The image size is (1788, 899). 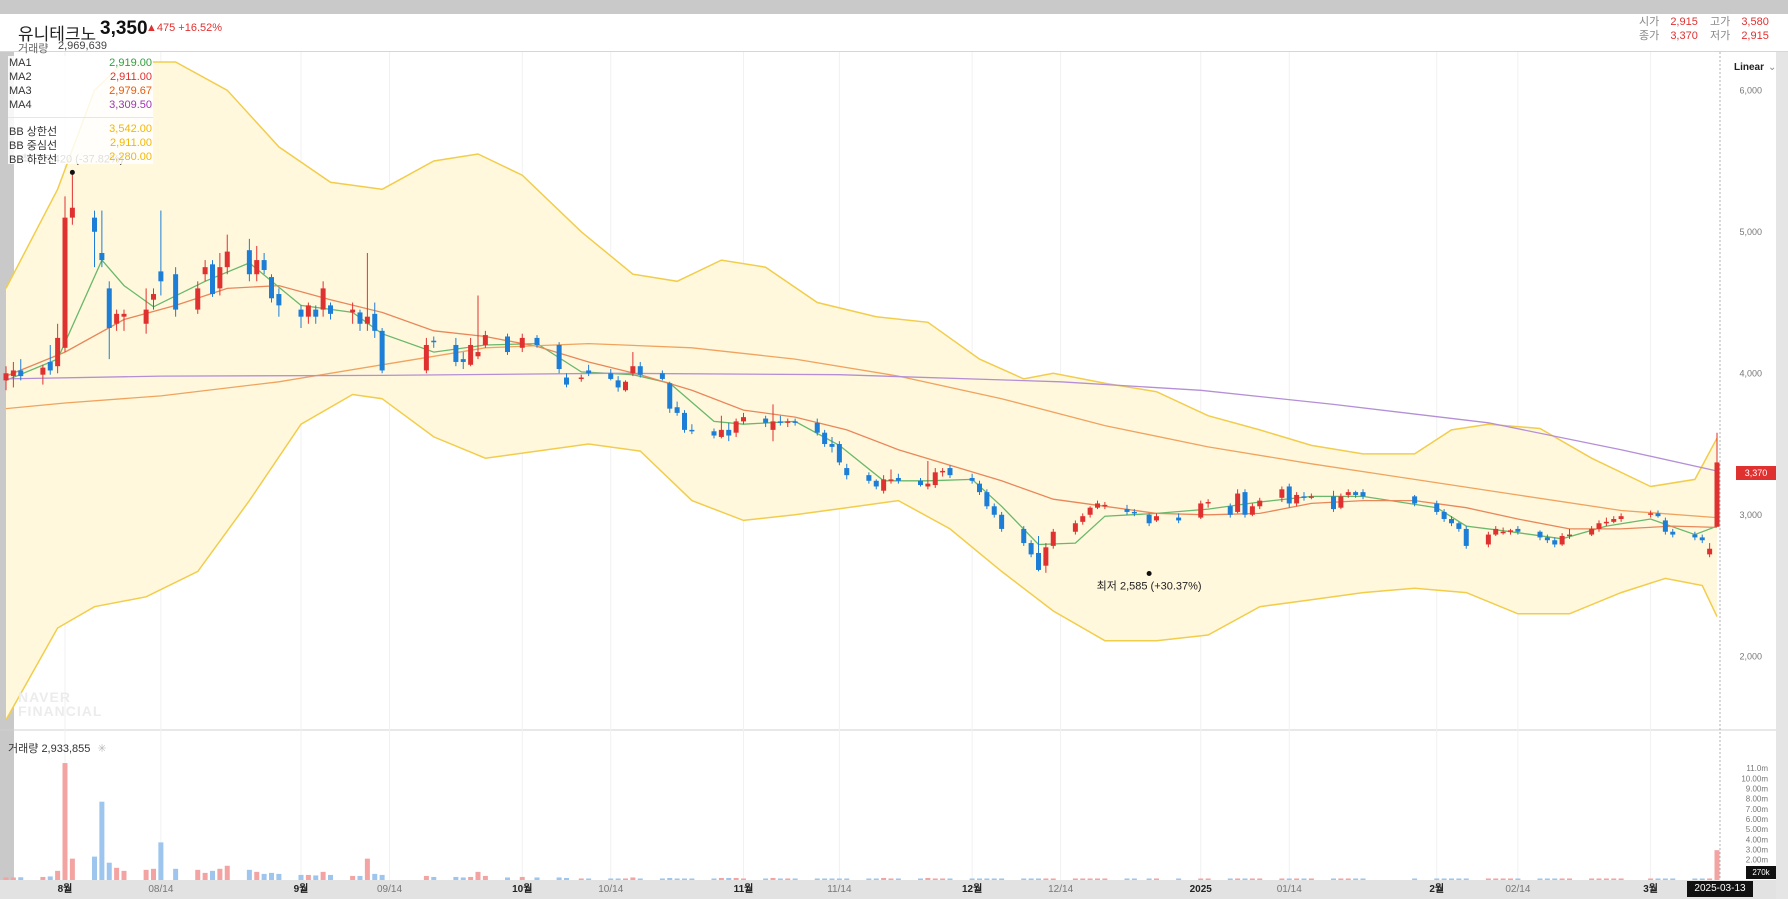 What do you see at coordinates (80, 158) in the screenshot?
I see `legend-bb-lower: BB 하한선 2,280.00` at bounding box center [80, 158].